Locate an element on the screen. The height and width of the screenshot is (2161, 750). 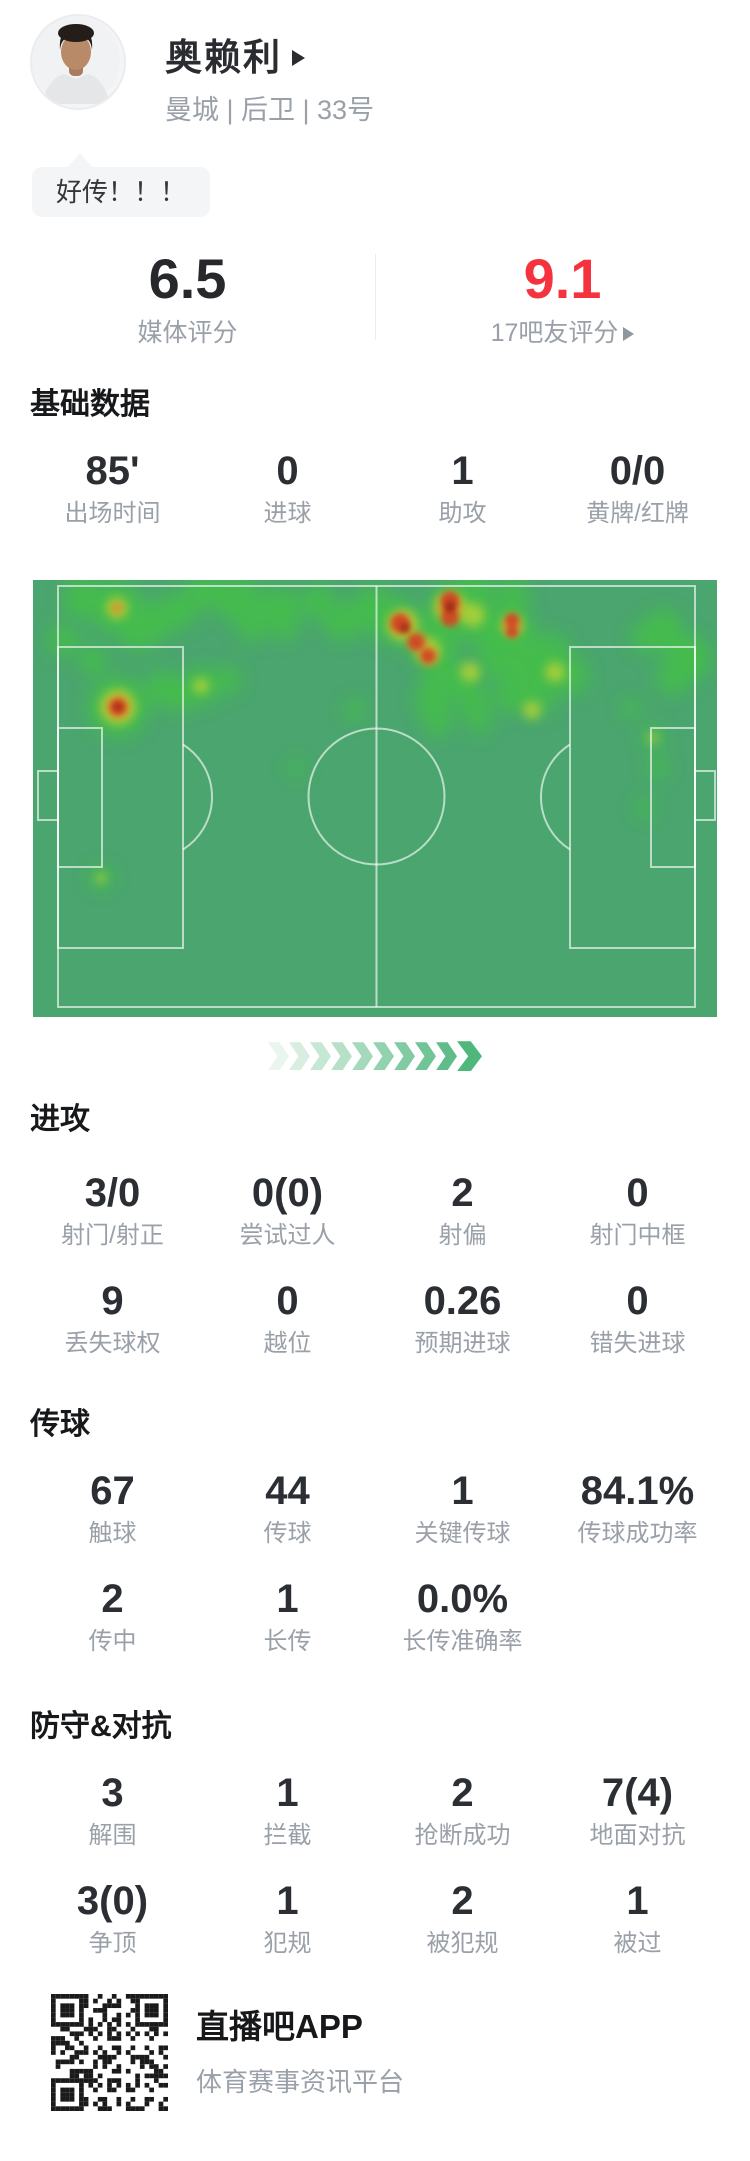
stat-label: 射偏 is located at coordinates (462, 1236).